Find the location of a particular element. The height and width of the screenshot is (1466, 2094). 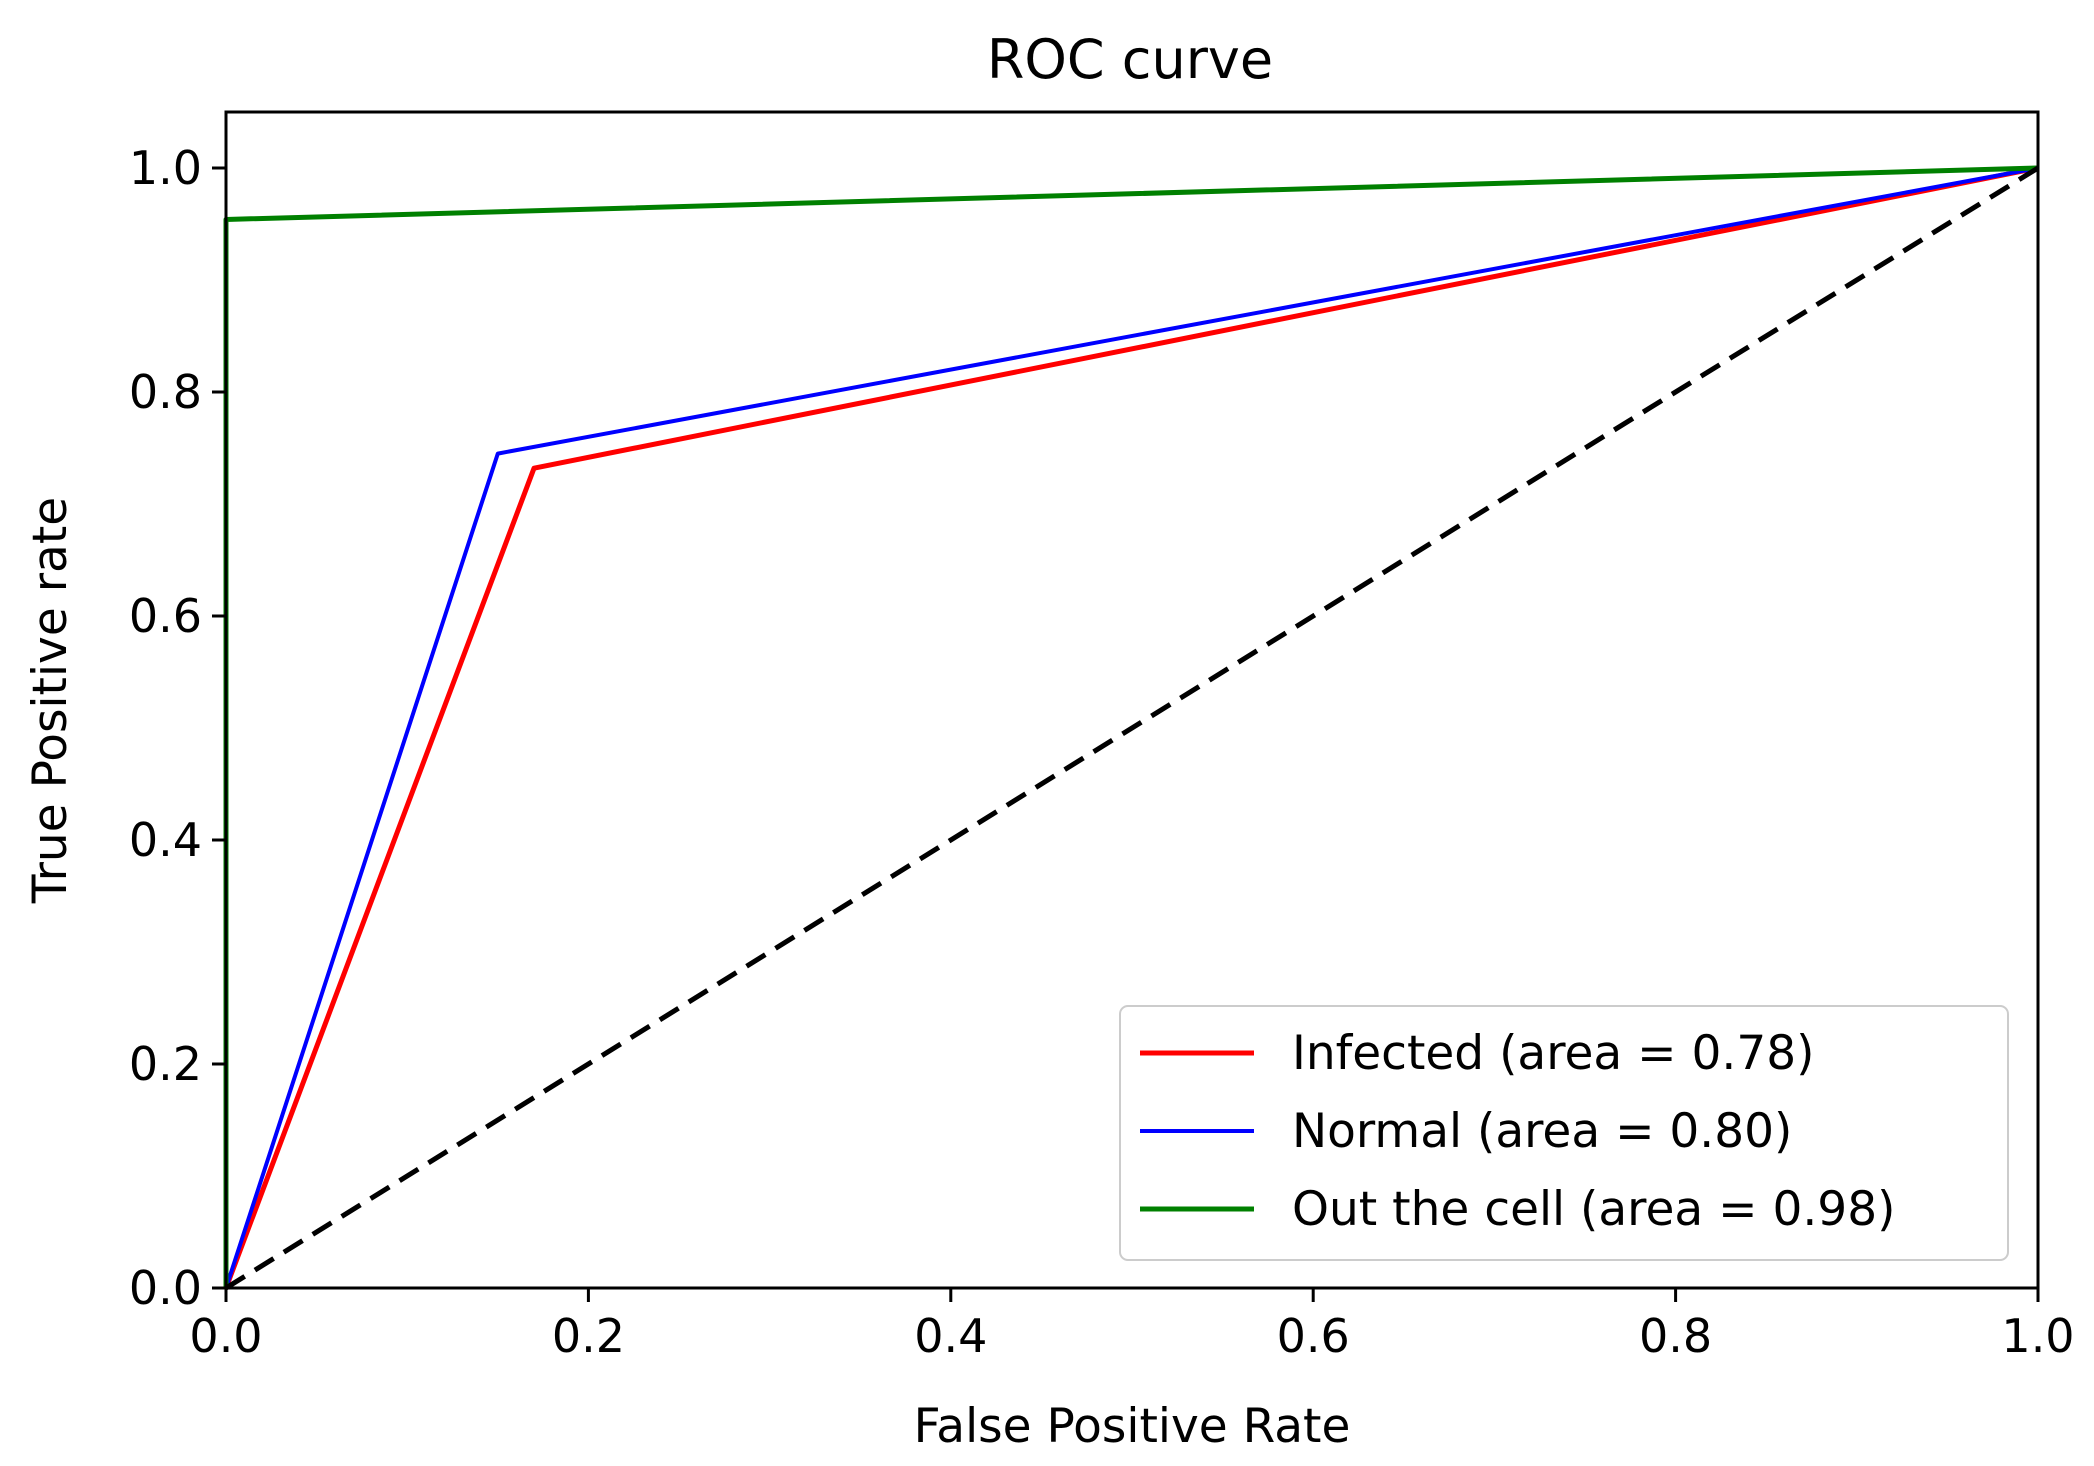

chart-title: ROC curve is located at coordinates (1130, 59).